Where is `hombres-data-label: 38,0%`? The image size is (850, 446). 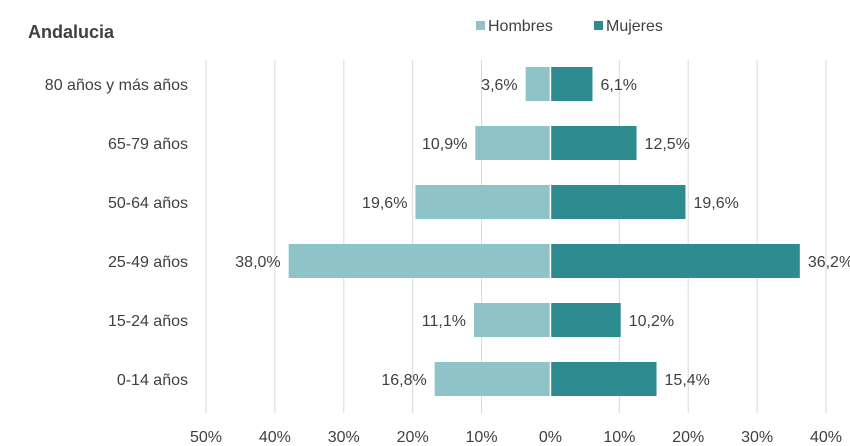
hombres-data-label: 38,0% is located at coordinates (257, 262).